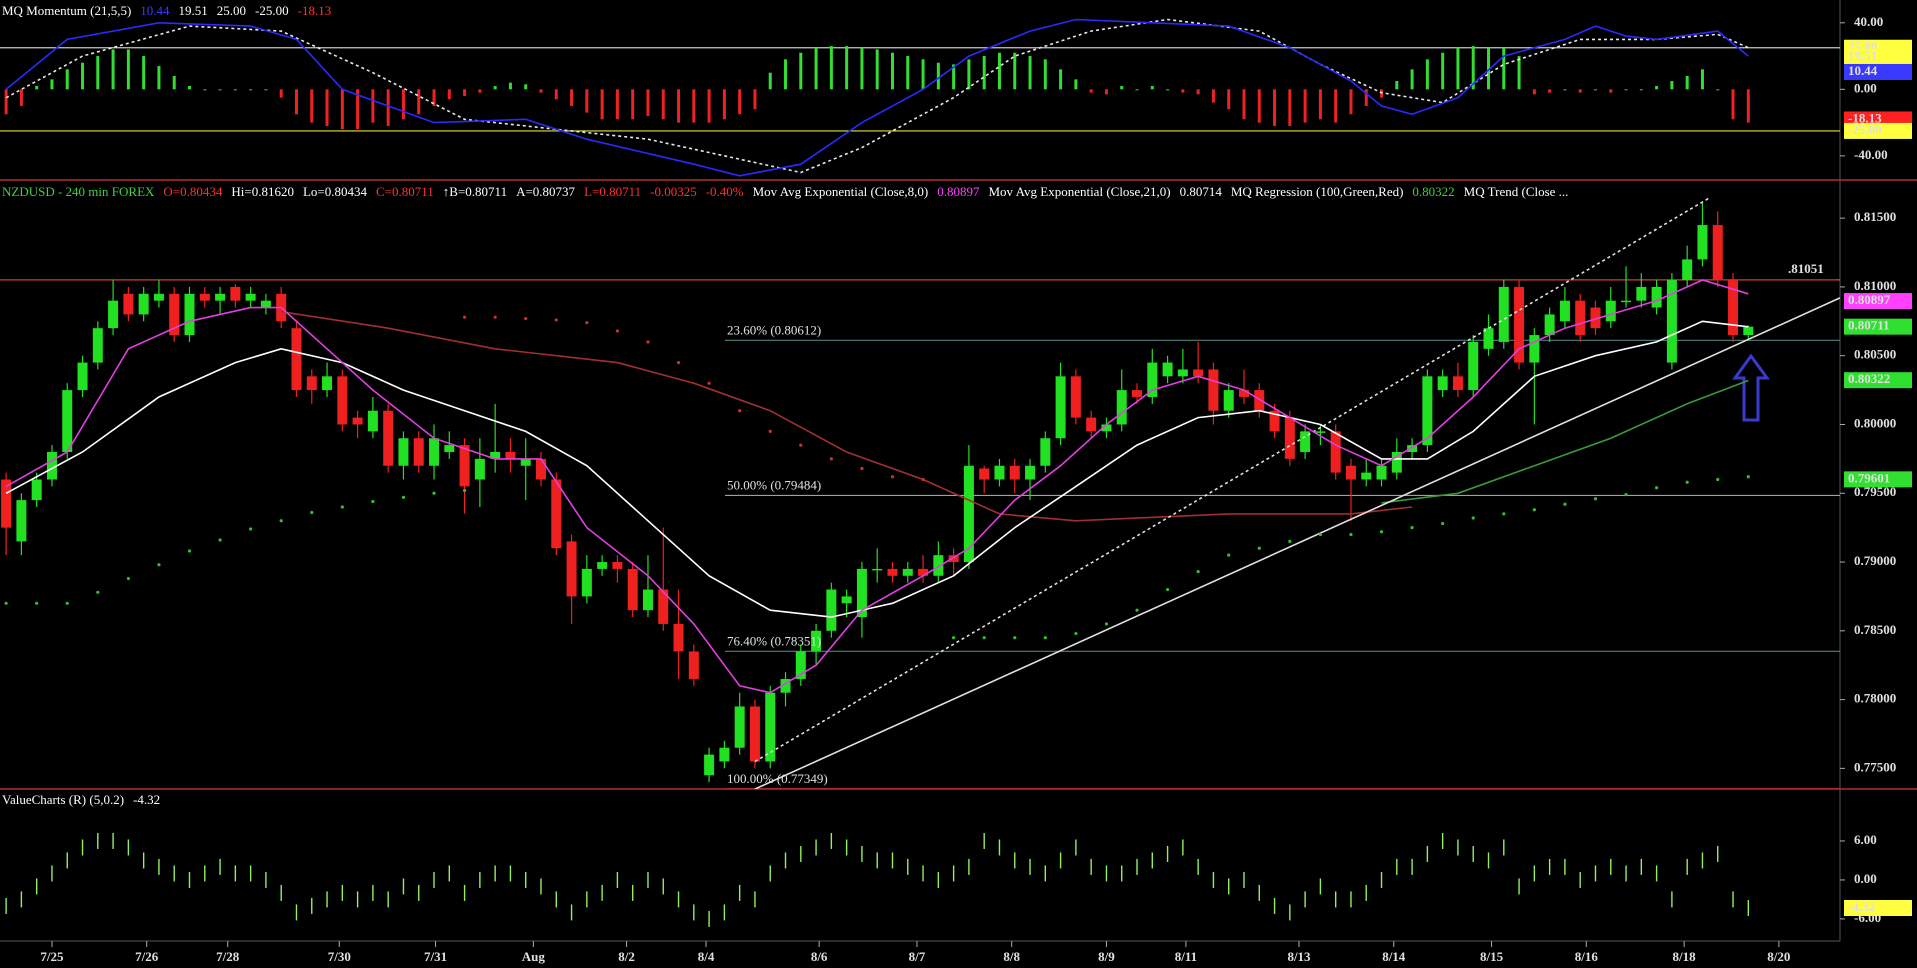 The height and width of the screenshot is (968, 1917). Describe the element at coordinates (1011, 956) in the screenshot. I see `x-tick-label: 8/8` at that location.